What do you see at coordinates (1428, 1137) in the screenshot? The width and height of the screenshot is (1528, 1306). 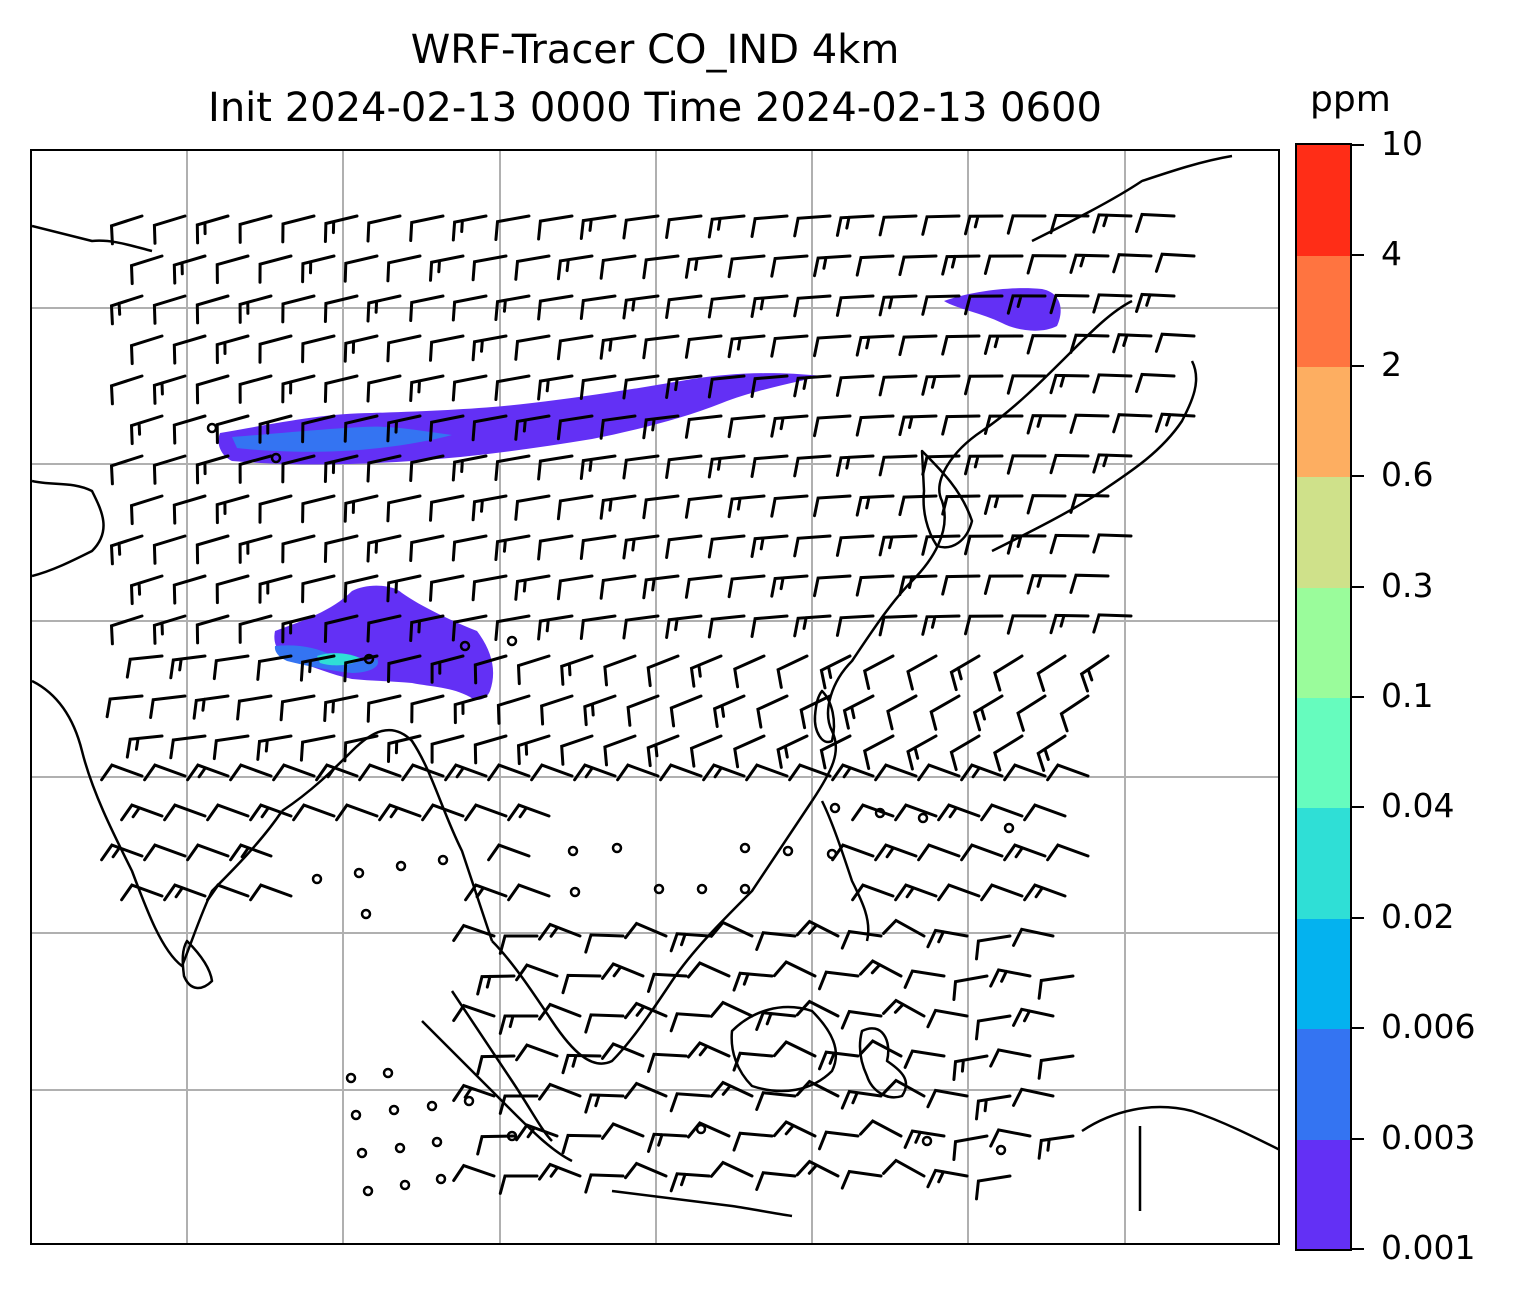 I see `colorbar-tick-label: 0.003` at bounding box center [1428, 1137].